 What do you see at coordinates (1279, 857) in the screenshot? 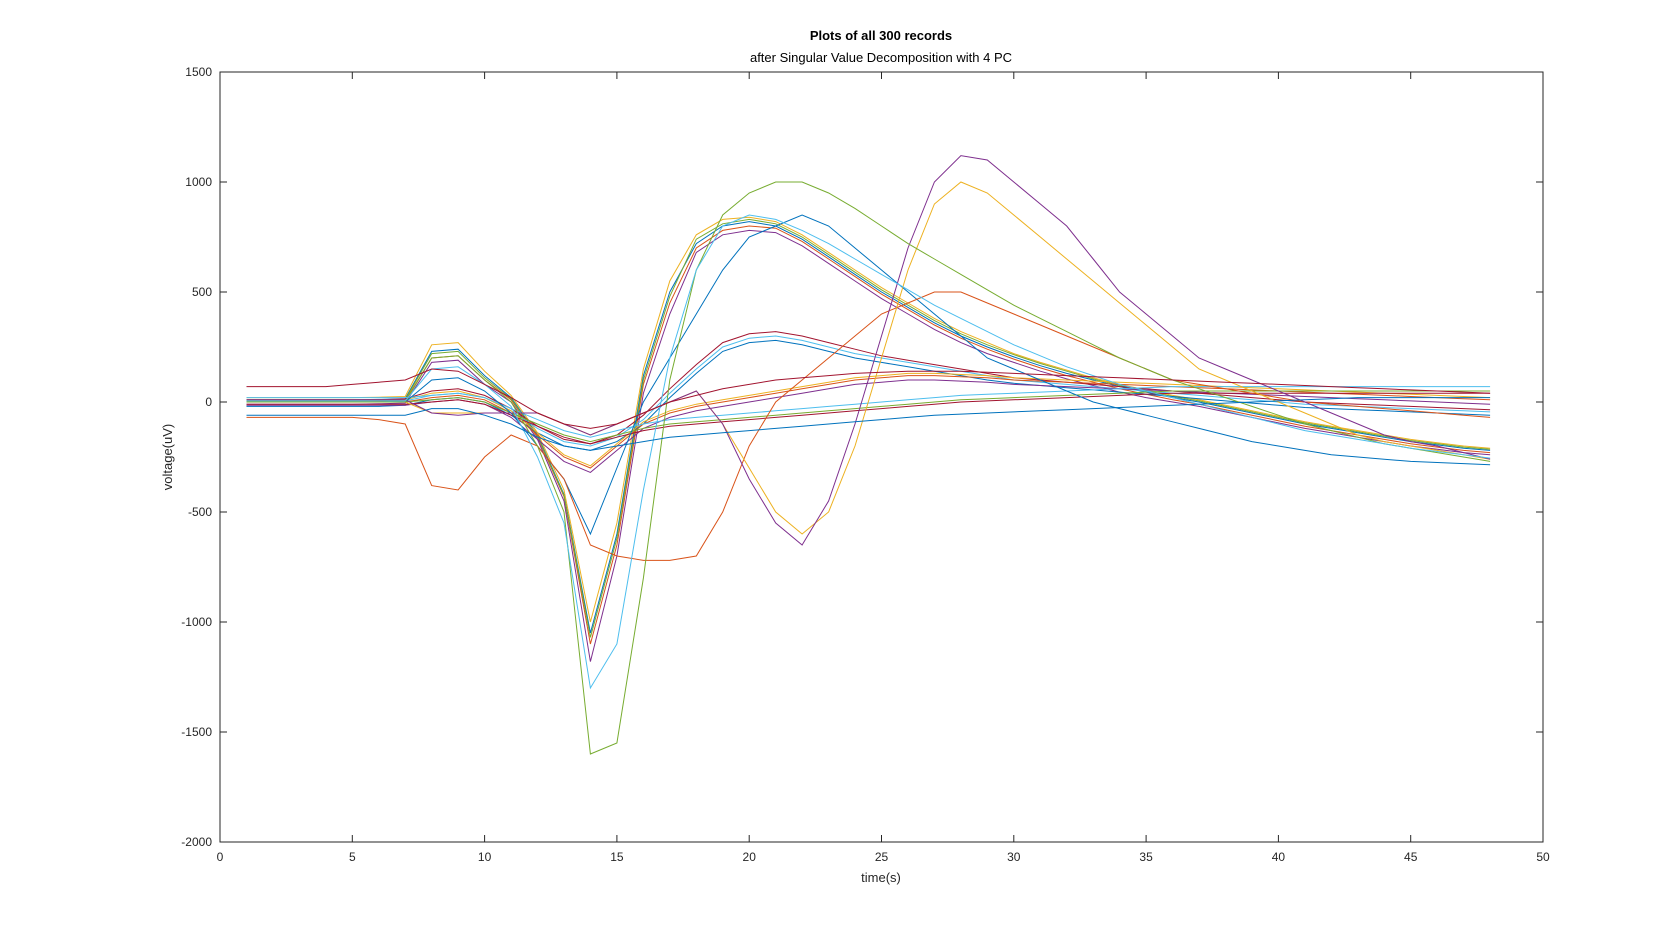
I see `x-tick-label: 40` at bounding box center [1279, 857].